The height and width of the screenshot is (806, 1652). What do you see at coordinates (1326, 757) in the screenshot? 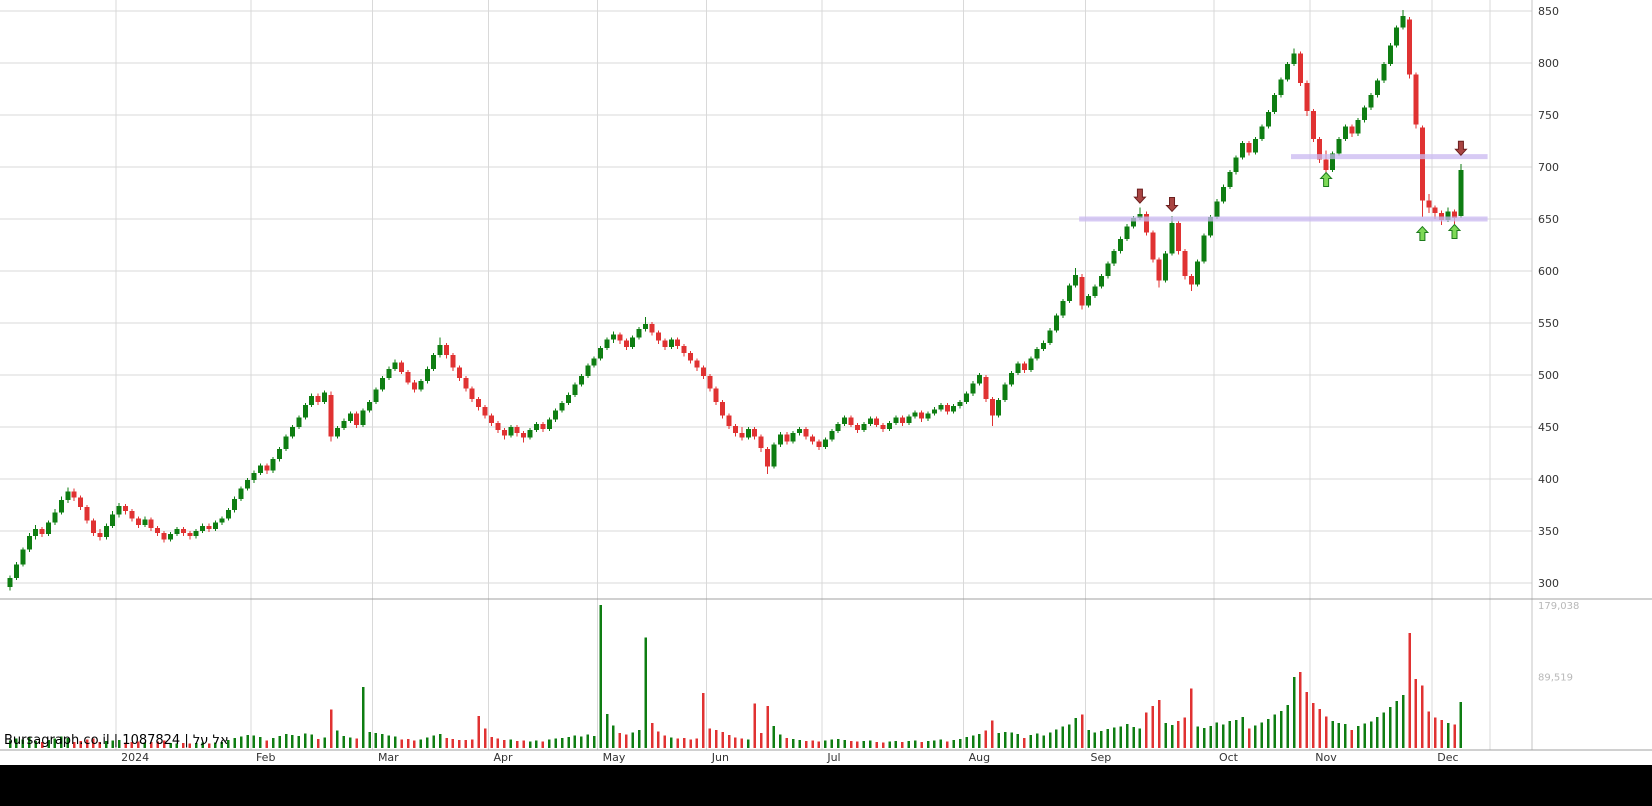
I see `month-label: Nov` at bounding box center [1326, 757].